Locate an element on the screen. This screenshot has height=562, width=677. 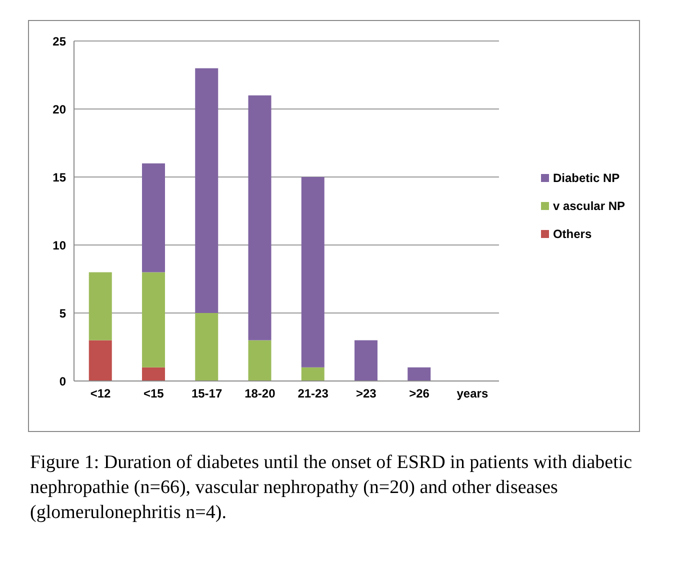
x-tick-label: 18-20 is located at coordinates (260, 393).